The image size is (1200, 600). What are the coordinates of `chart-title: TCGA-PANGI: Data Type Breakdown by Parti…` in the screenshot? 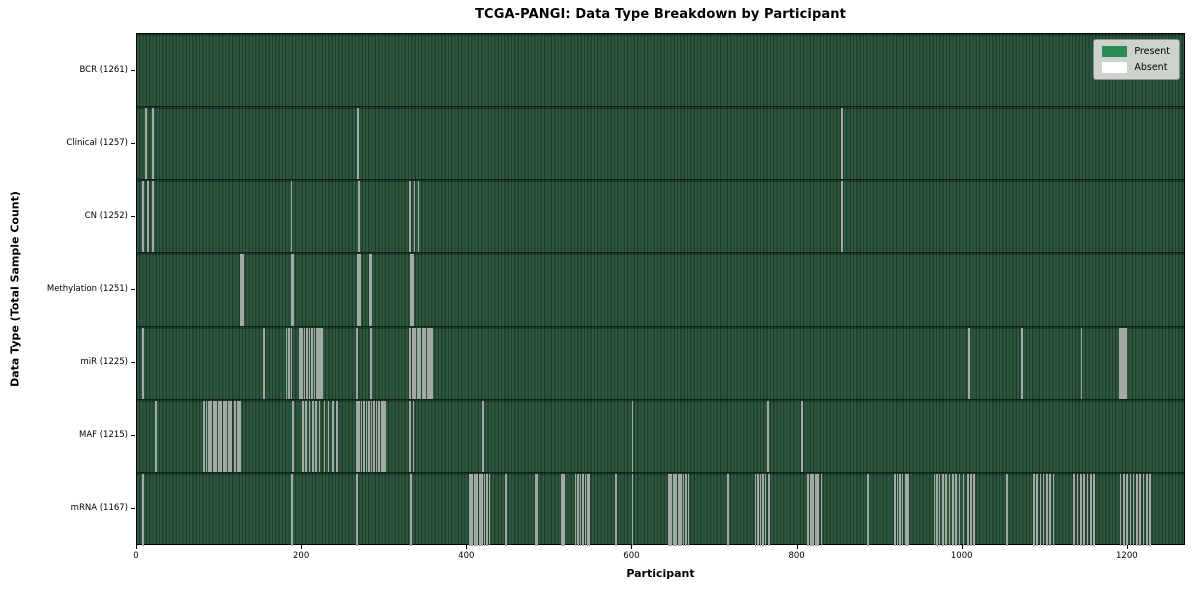 It's located at (660, 14).